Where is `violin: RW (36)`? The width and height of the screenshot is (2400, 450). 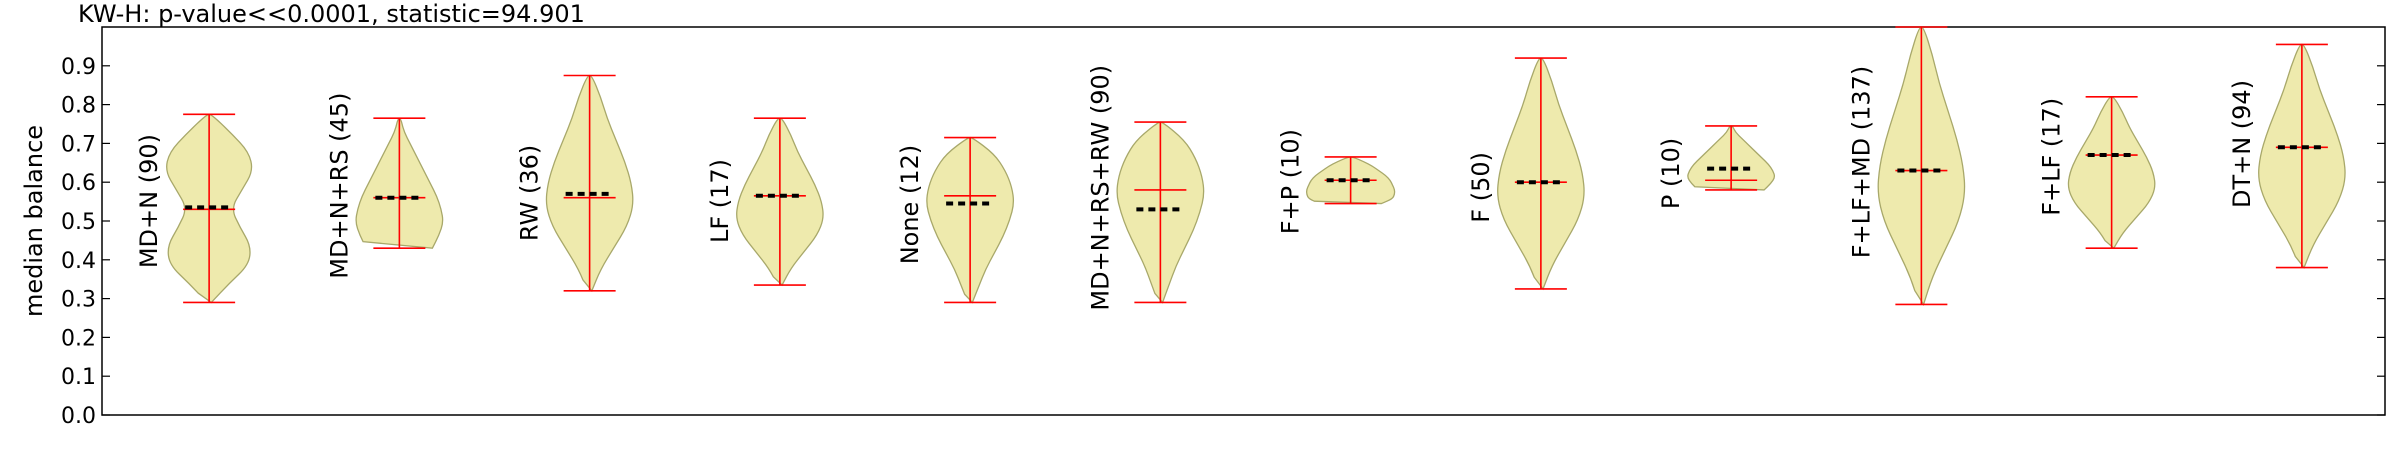
violin: RW (36) is located at coordinates (575, 183).